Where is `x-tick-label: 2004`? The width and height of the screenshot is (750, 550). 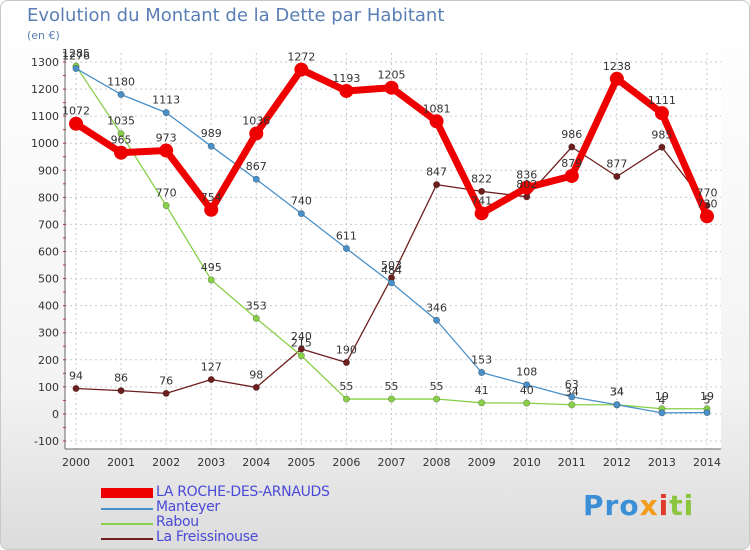
x-tick-label: 2004 is located at coordinates (256, 462).